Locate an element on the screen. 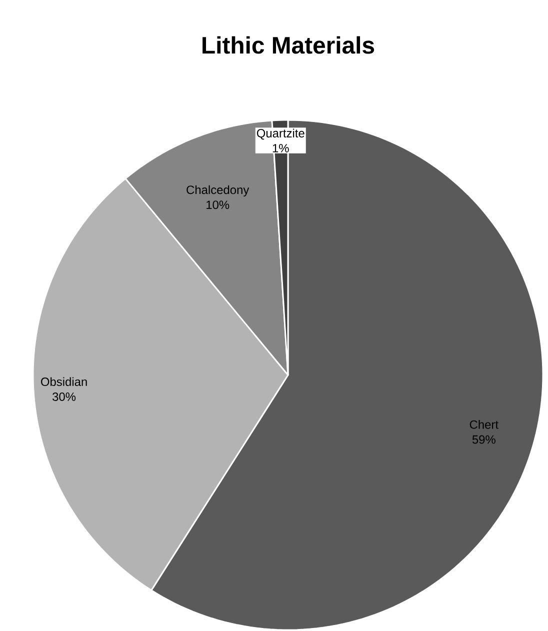 The height and width of the screenshot is (631, 548). data-label: 30% is located at coordinates (64, 396).